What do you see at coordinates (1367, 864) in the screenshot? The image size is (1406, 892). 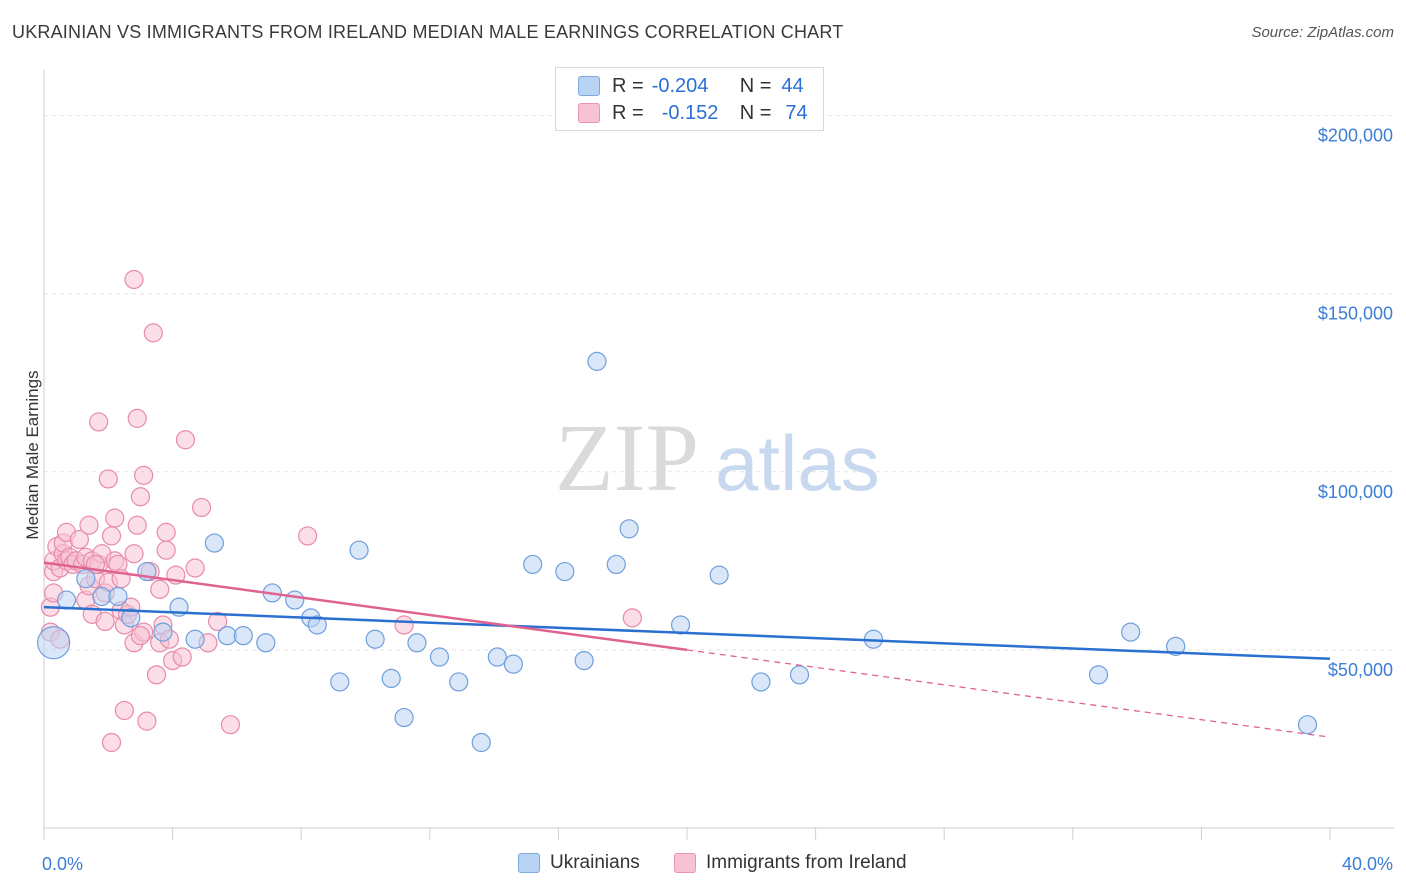 I see `x-tick-label: 40.0%` at bounding box center [1367, 864].